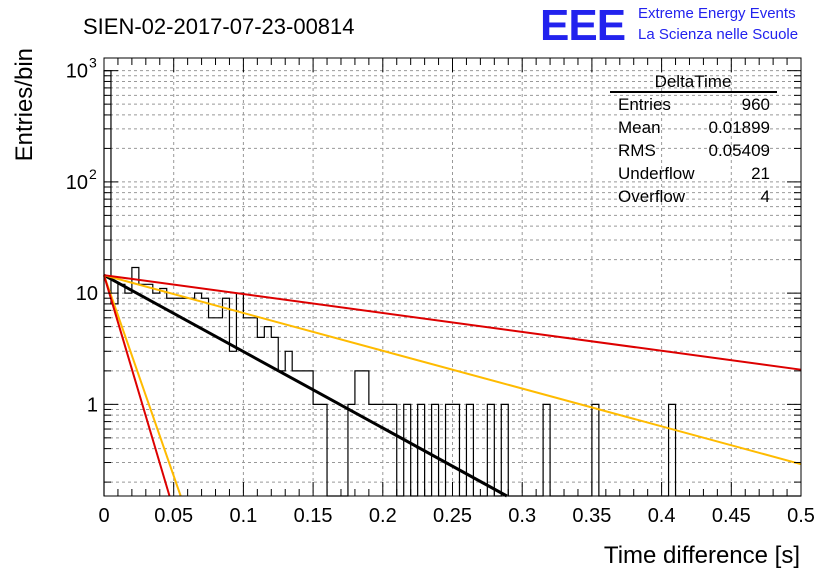 This screenshot has height=572, width=836. Describe the element at coordinates (452, 516) in the screenshot. I see `x-tick-label: 0.25` at that location.